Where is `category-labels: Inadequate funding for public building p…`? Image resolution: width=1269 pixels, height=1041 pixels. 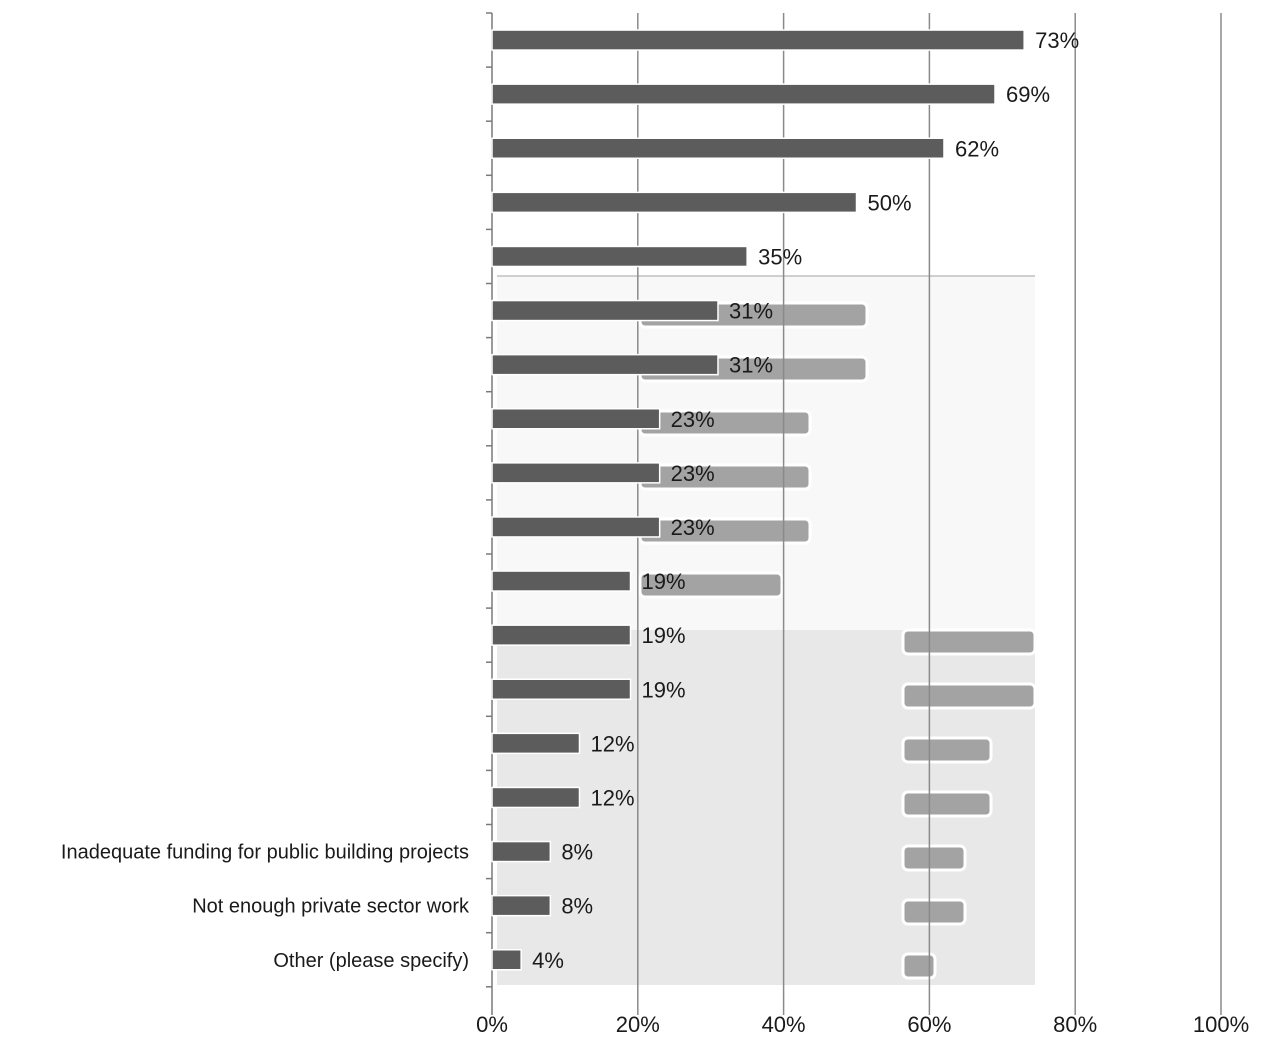
category-labels: Inadequate funding for public building p… is located at coordinates (265, 907).